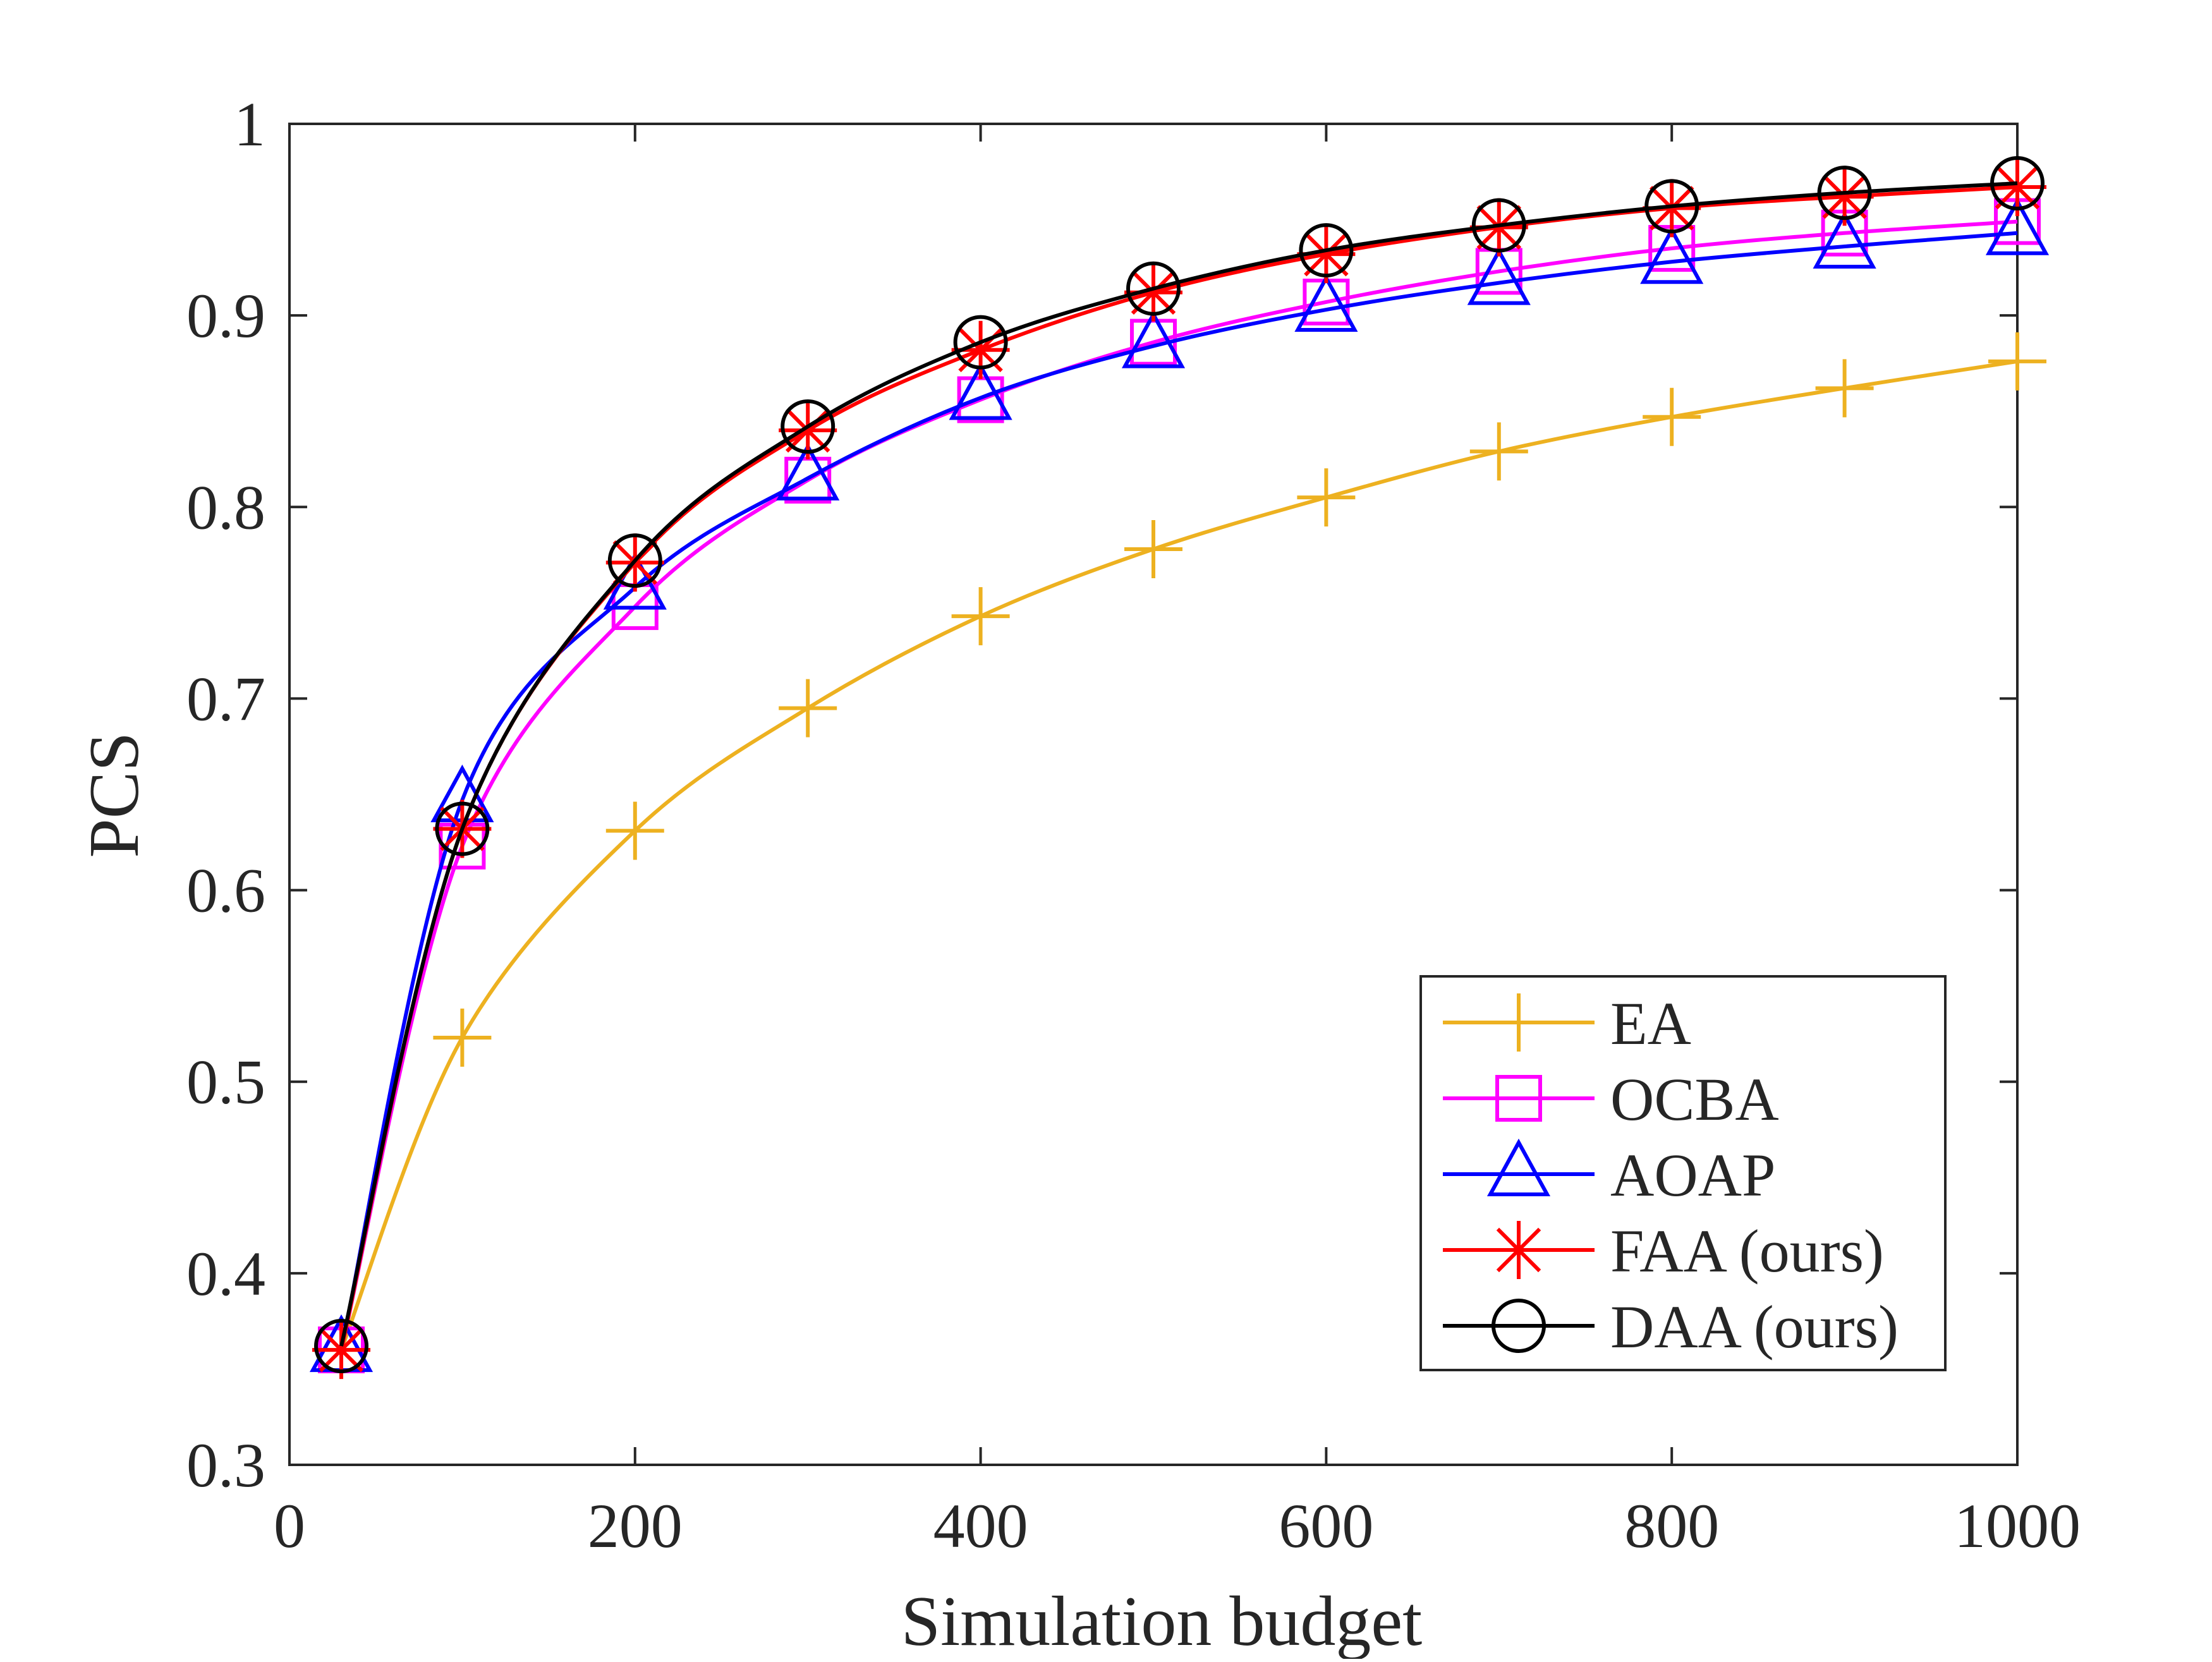 Image resolution: width=2212 pixels, height=1662 pixels. I want to click on legend-label: OCBA, so click(1694, 1099).